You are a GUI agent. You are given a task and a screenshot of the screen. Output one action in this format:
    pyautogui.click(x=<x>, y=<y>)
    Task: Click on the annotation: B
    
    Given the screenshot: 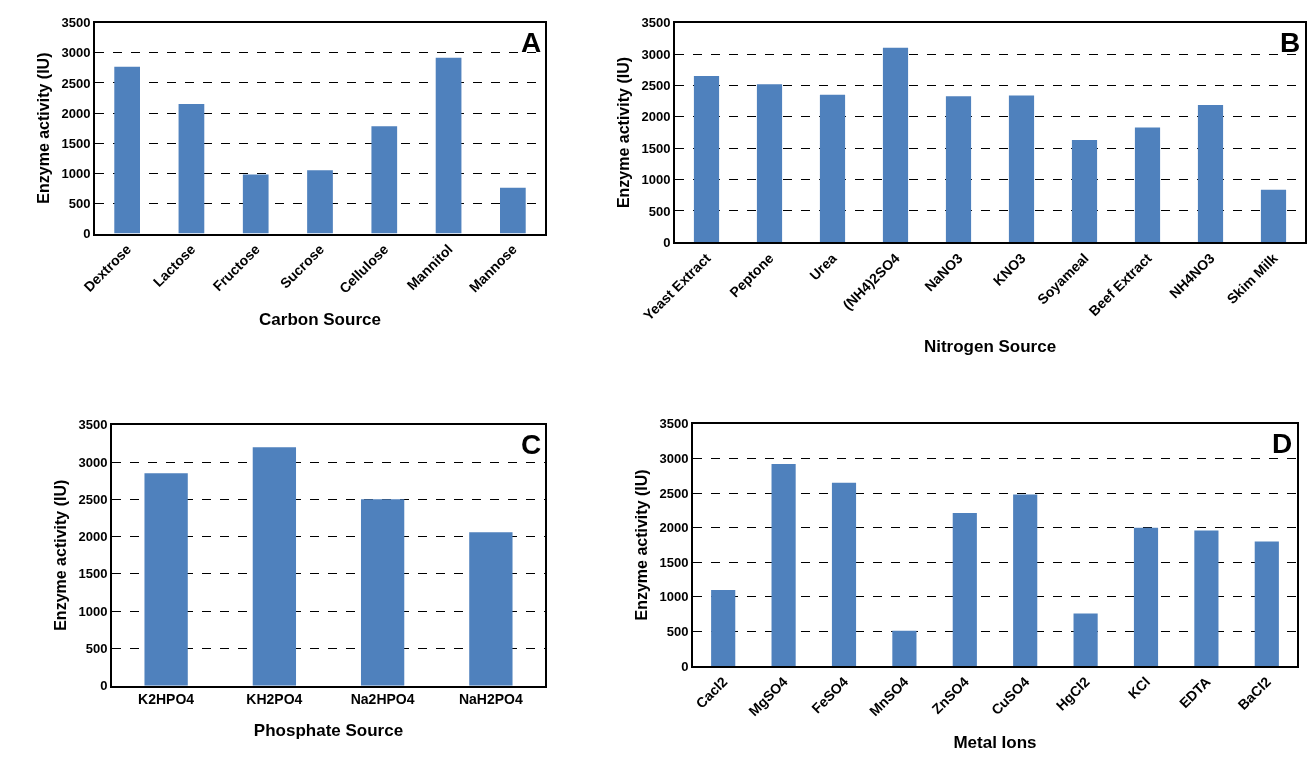 What is the action you would take?
    pyautogui.click(x=1290, y=42)
    